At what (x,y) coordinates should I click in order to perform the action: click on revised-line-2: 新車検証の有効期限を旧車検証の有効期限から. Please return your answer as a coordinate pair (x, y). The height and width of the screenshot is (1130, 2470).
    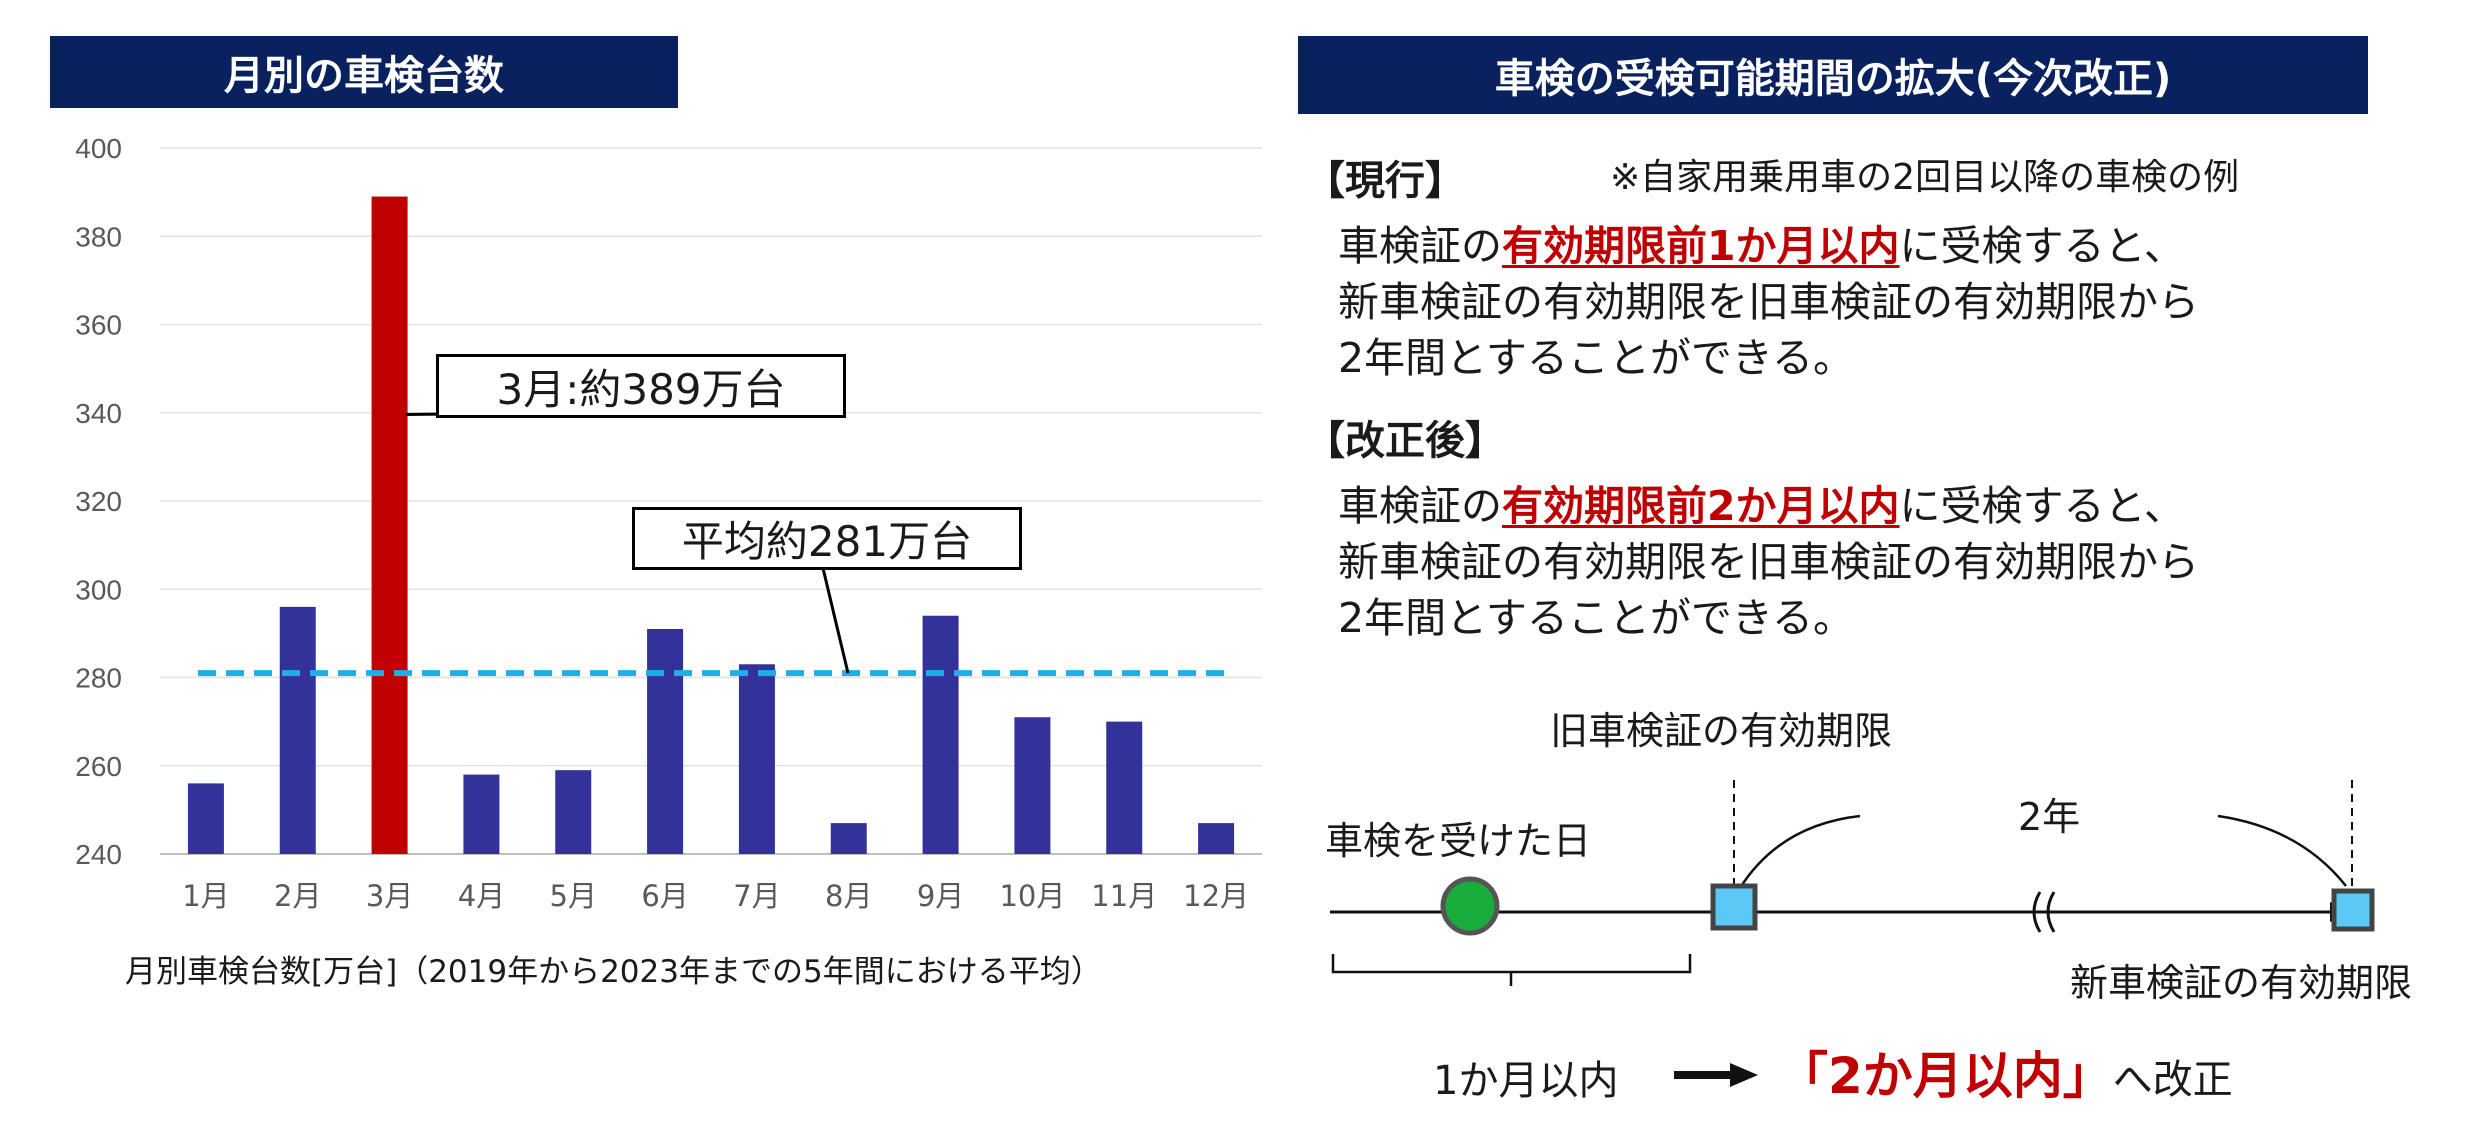
    Looking at the image, I should click on (1768, 562).